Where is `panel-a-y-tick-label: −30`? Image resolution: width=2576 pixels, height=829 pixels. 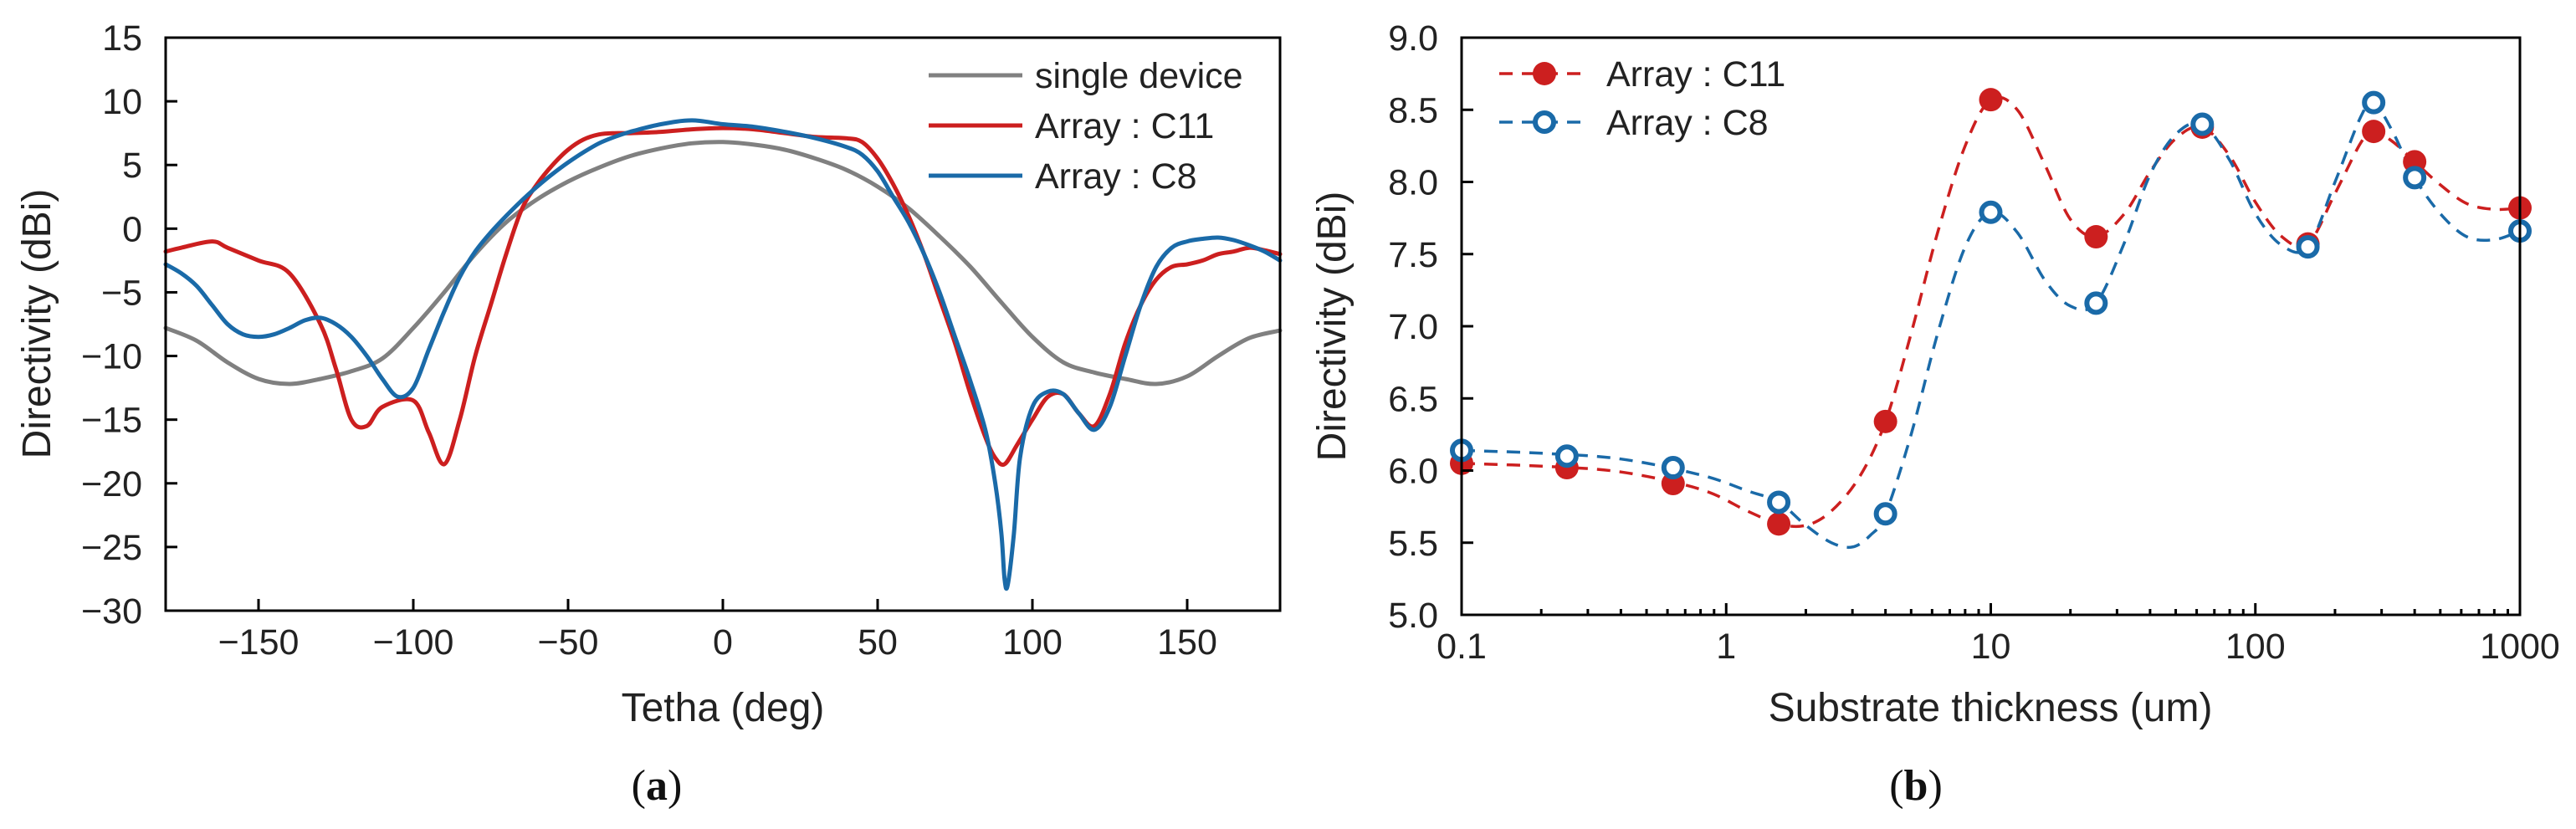
panel-a-y-tick-label: −30 is located at coordinates (112, 612).